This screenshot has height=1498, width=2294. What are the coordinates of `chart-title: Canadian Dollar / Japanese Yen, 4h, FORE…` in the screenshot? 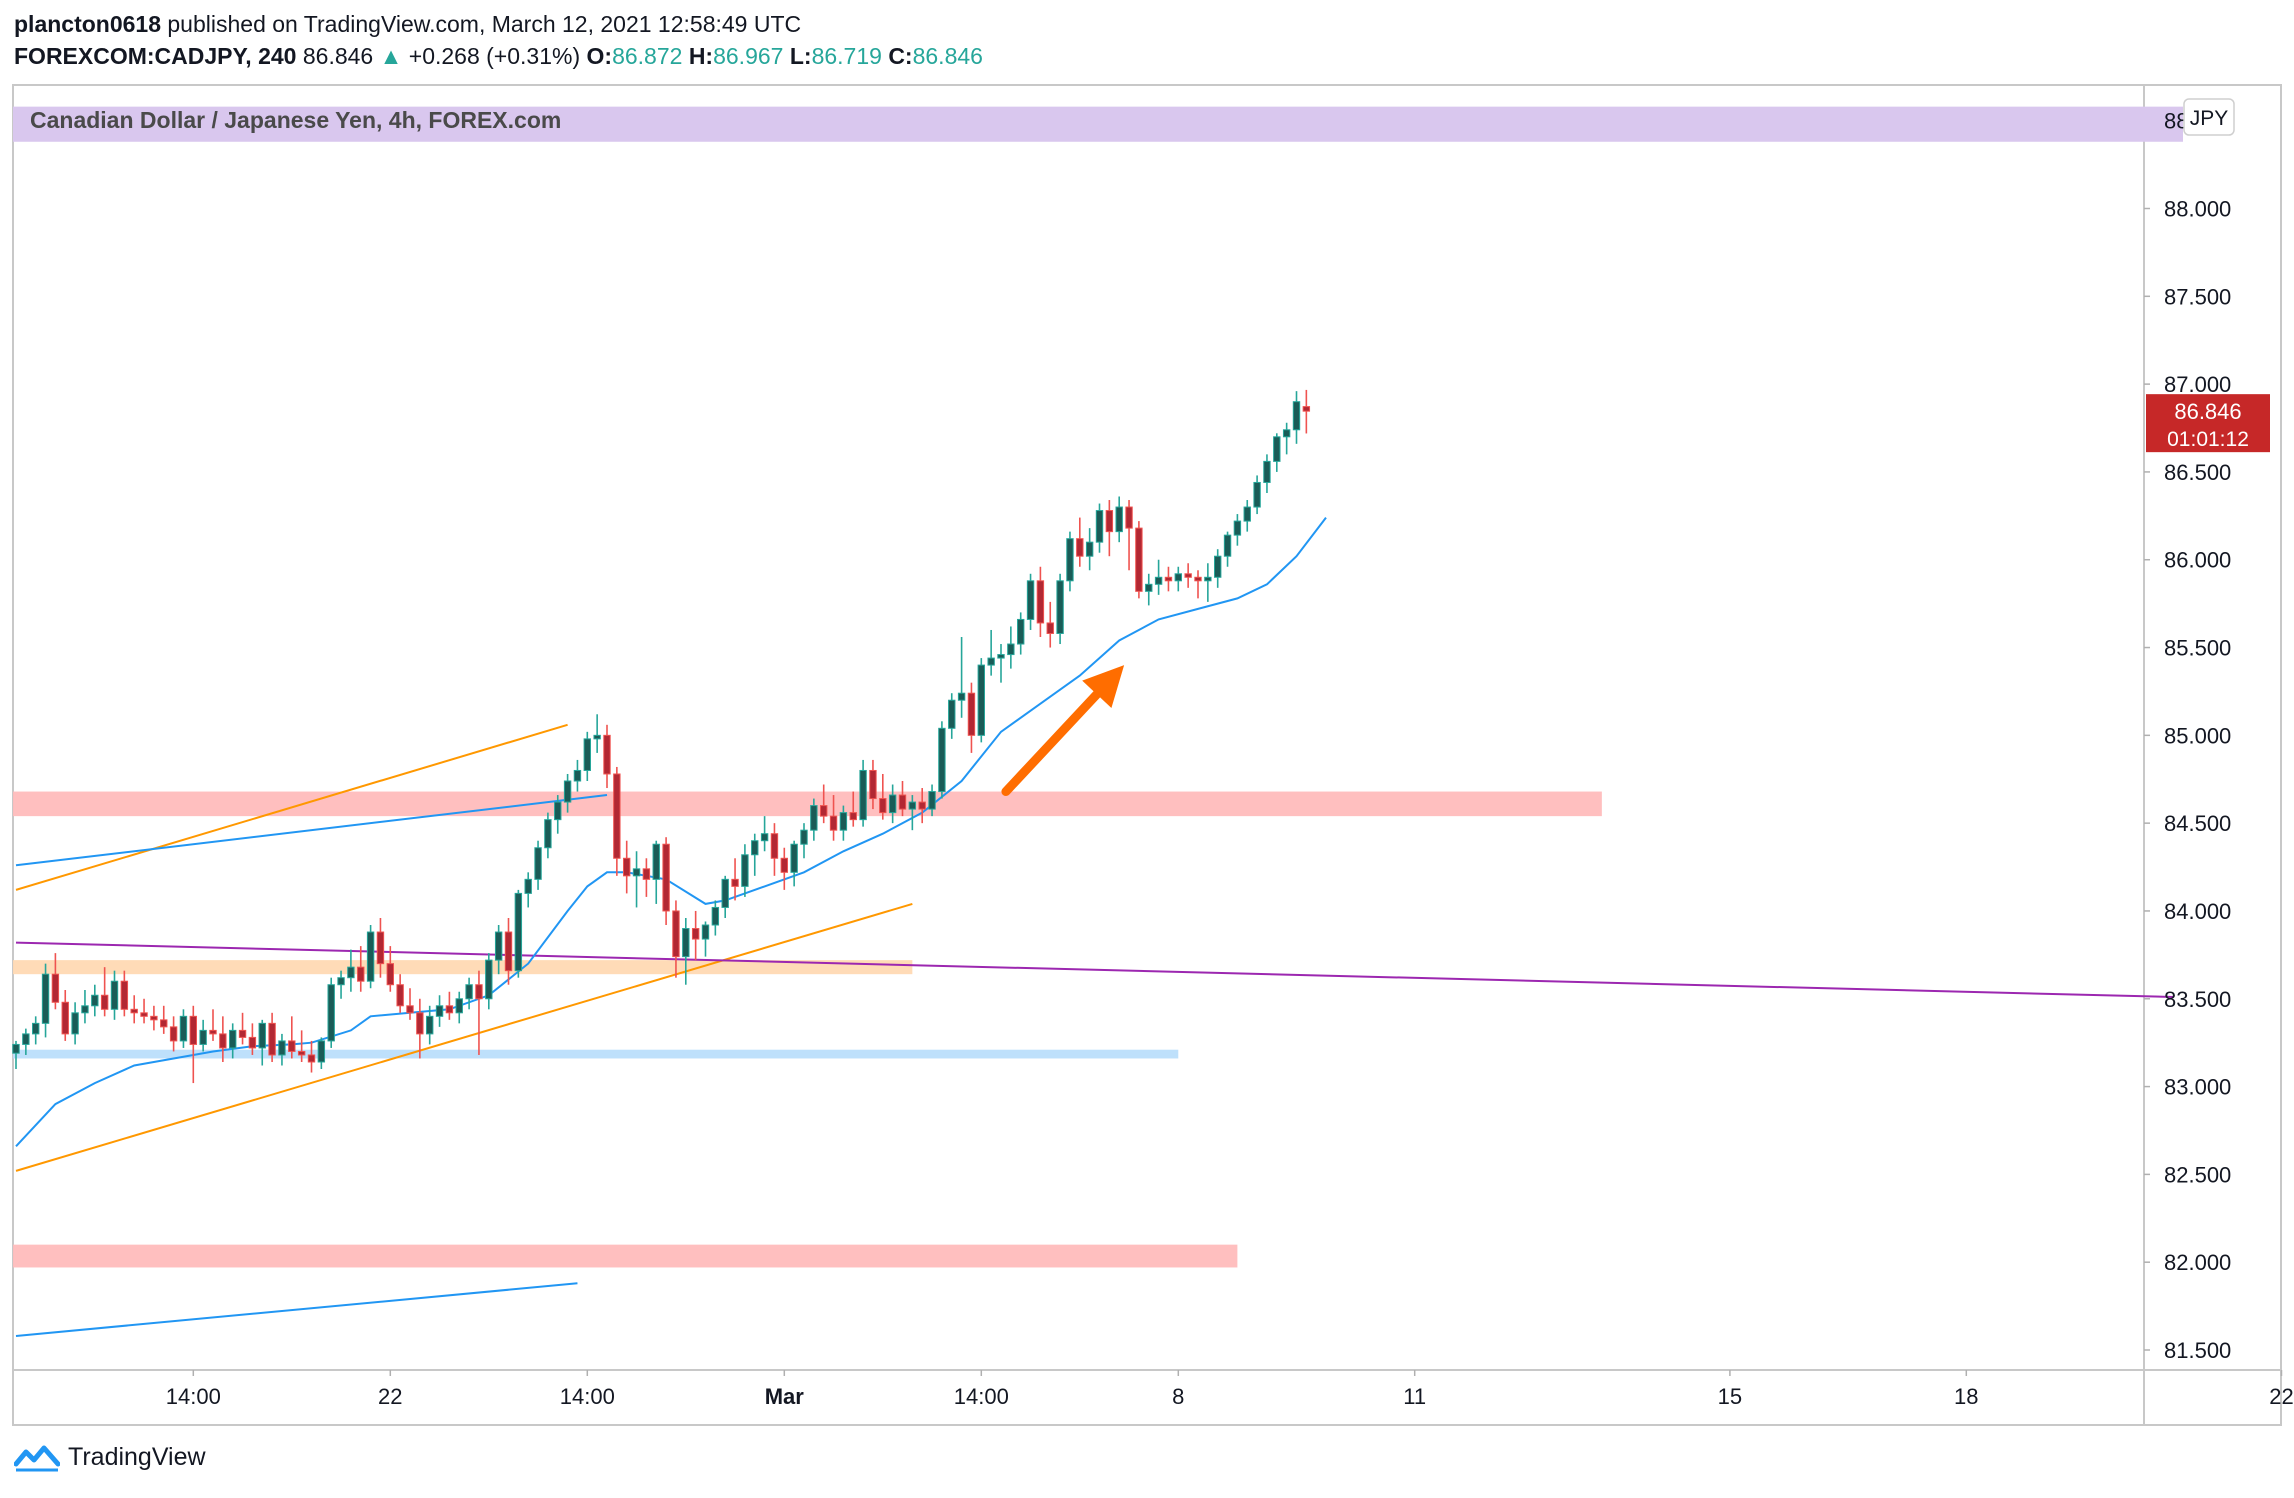 It's located at (295, 120).